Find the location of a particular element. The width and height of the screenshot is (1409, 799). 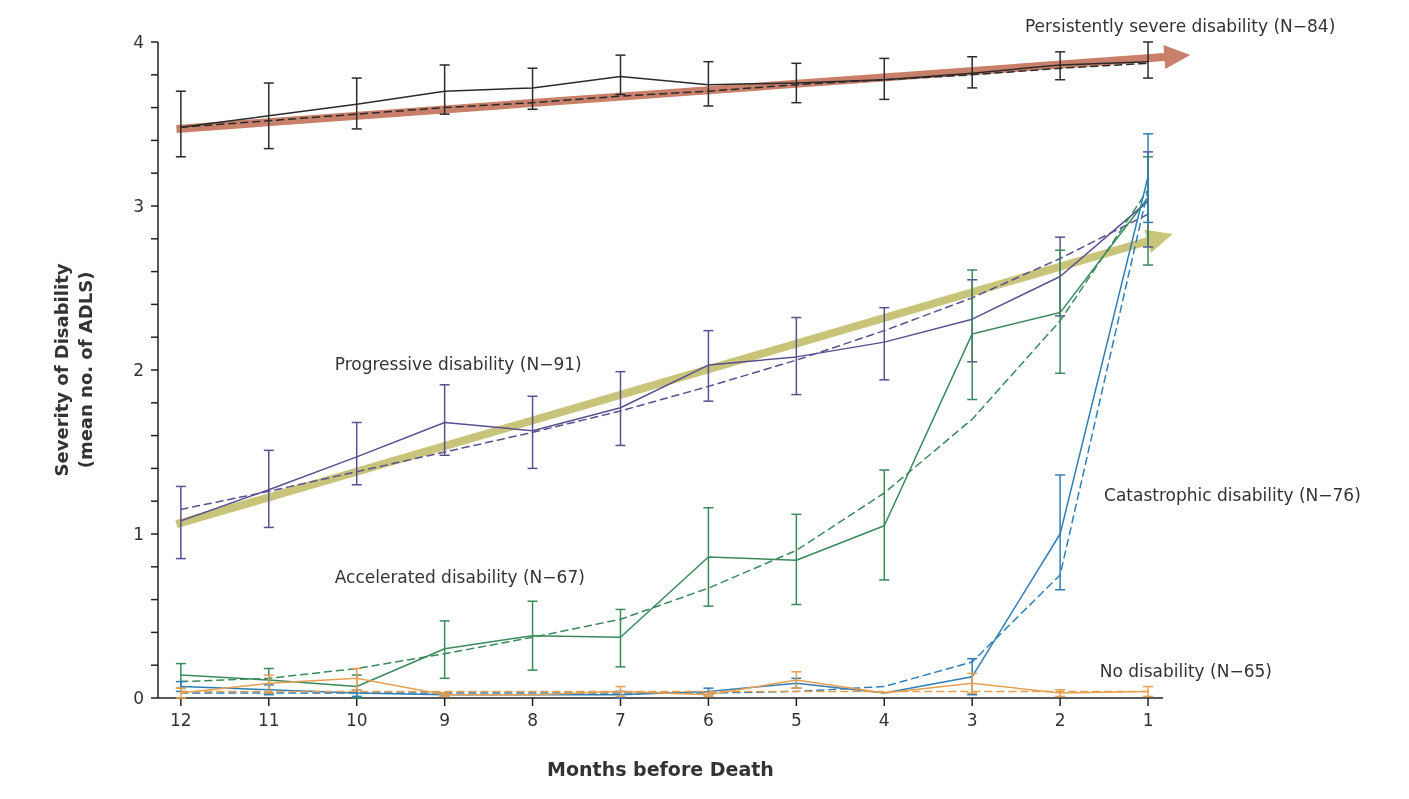

x-tick-label: 8 is located at coordinates (532, 720).